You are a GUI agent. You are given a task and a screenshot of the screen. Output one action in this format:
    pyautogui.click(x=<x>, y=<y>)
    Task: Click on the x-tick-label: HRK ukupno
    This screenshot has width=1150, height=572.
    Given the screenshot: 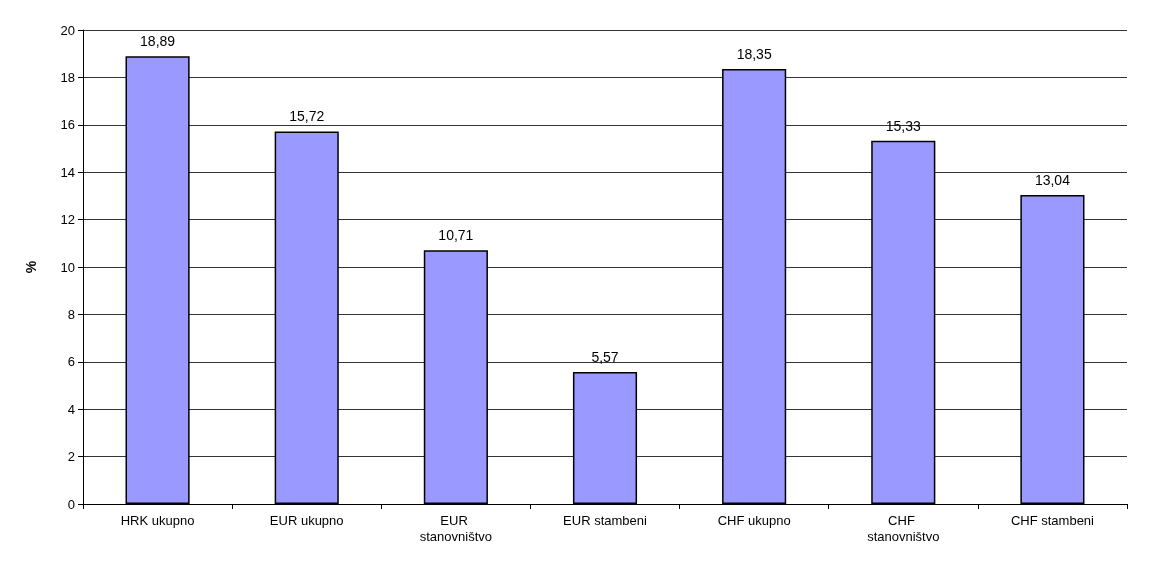 What is the action you would take?
    pyautogui.click(x=157, y=520)
    